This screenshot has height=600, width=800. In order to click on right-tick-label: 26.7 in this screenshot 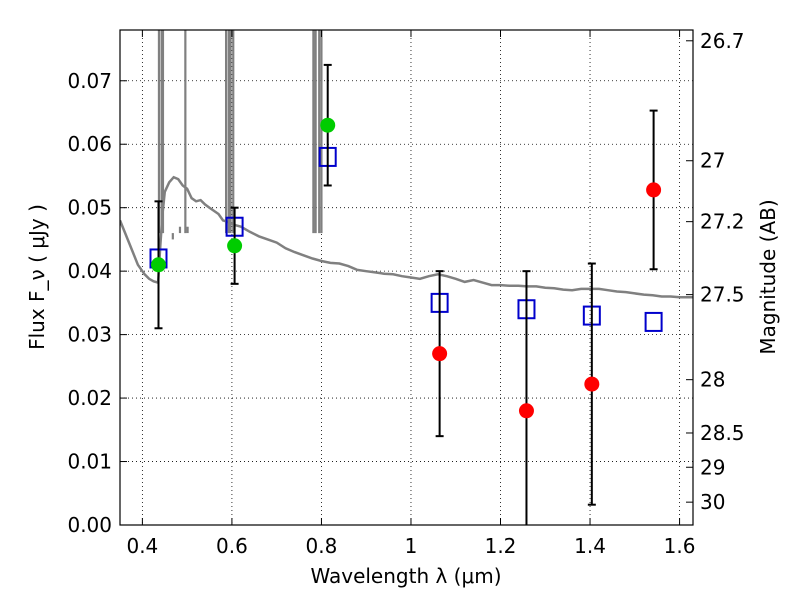, I will do `click(722, 41)`.